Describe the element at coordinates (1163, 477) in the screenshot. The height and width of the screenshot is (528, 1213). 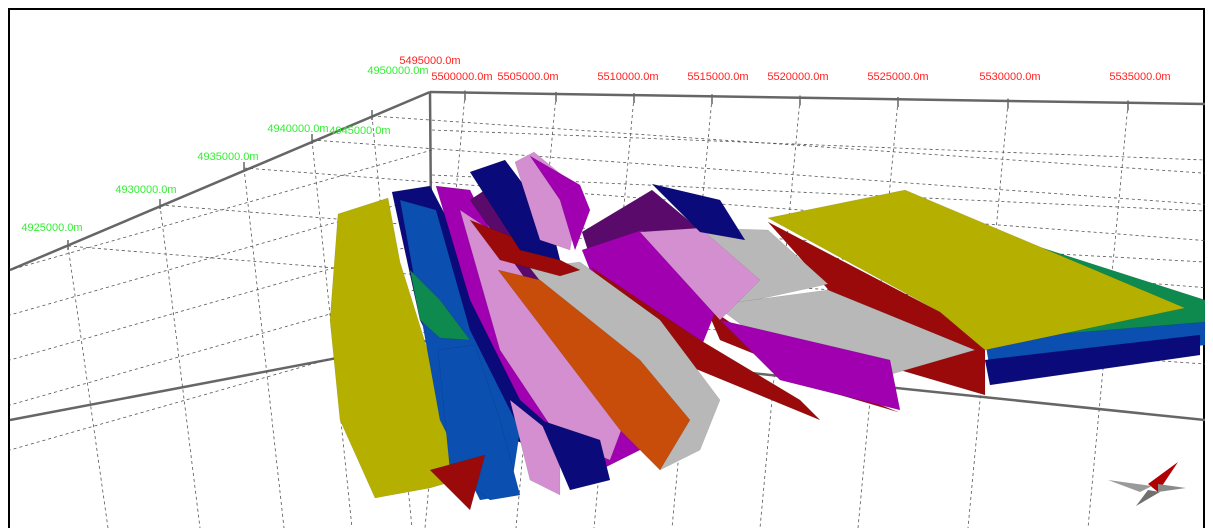
I see `compass-red-tip` at that location.